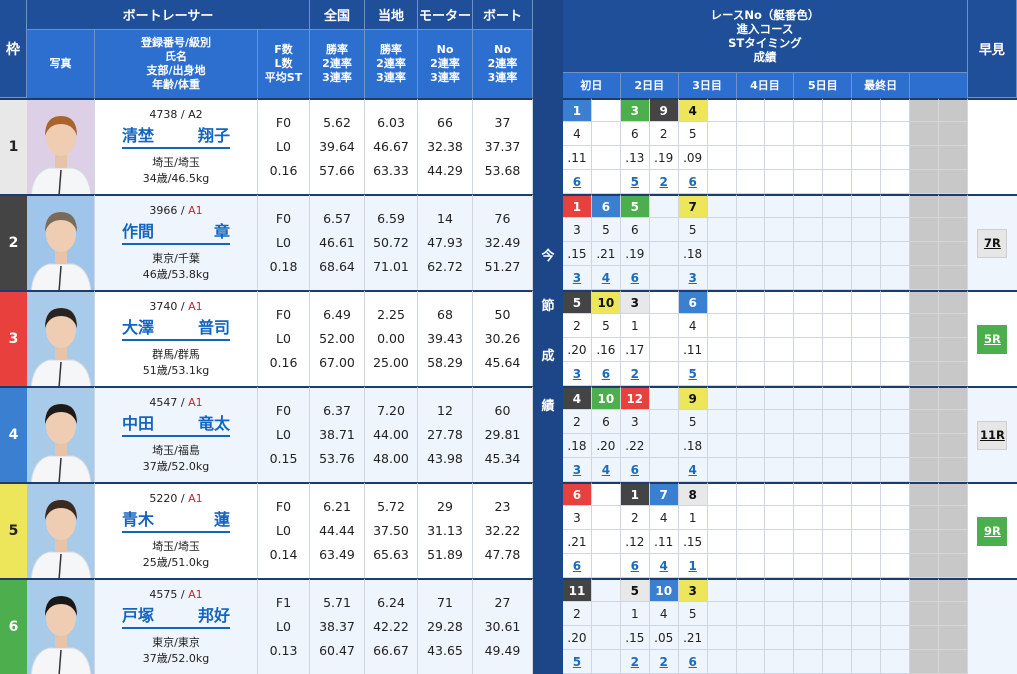 This screenshot has width=1017, height=674. I want to click on blank-day-cell, so click(953, 254).